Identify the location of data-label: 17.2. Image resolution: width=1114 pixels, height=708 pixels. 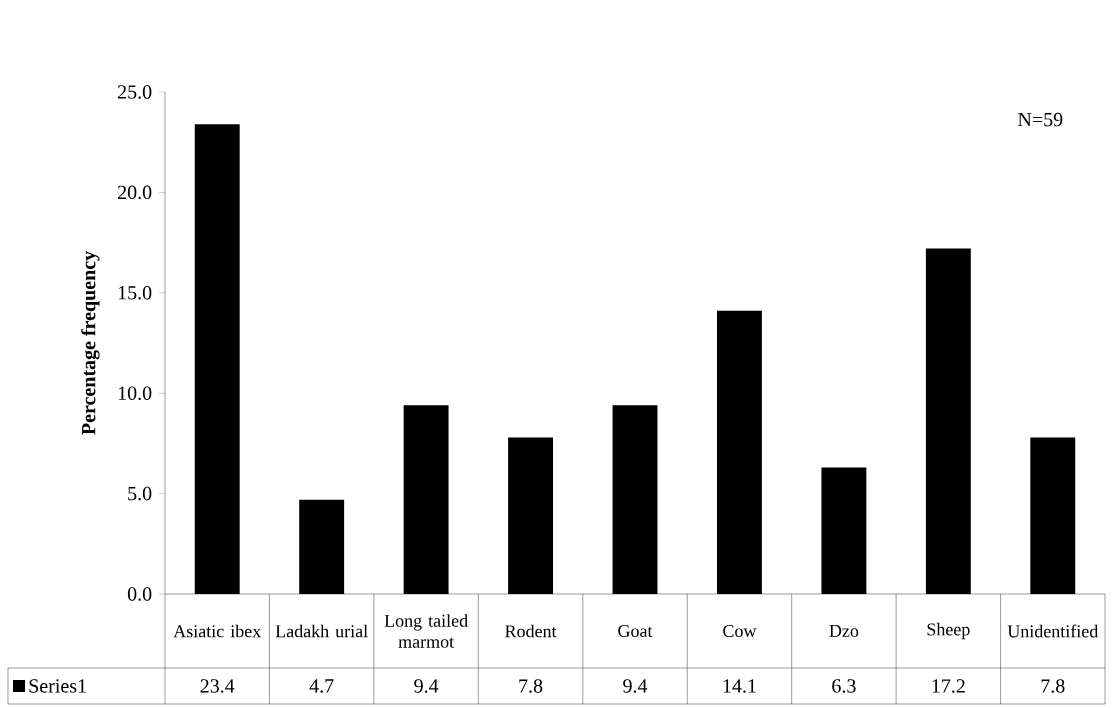
(948, 686).